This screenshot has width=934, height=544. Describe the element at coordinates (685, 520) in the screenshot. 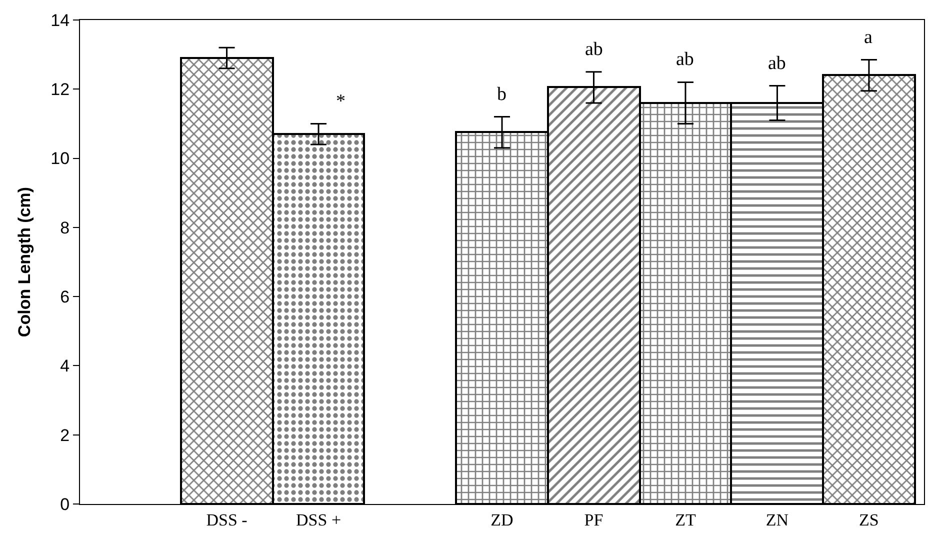

I see `x-tick-label: ZT` at that location.